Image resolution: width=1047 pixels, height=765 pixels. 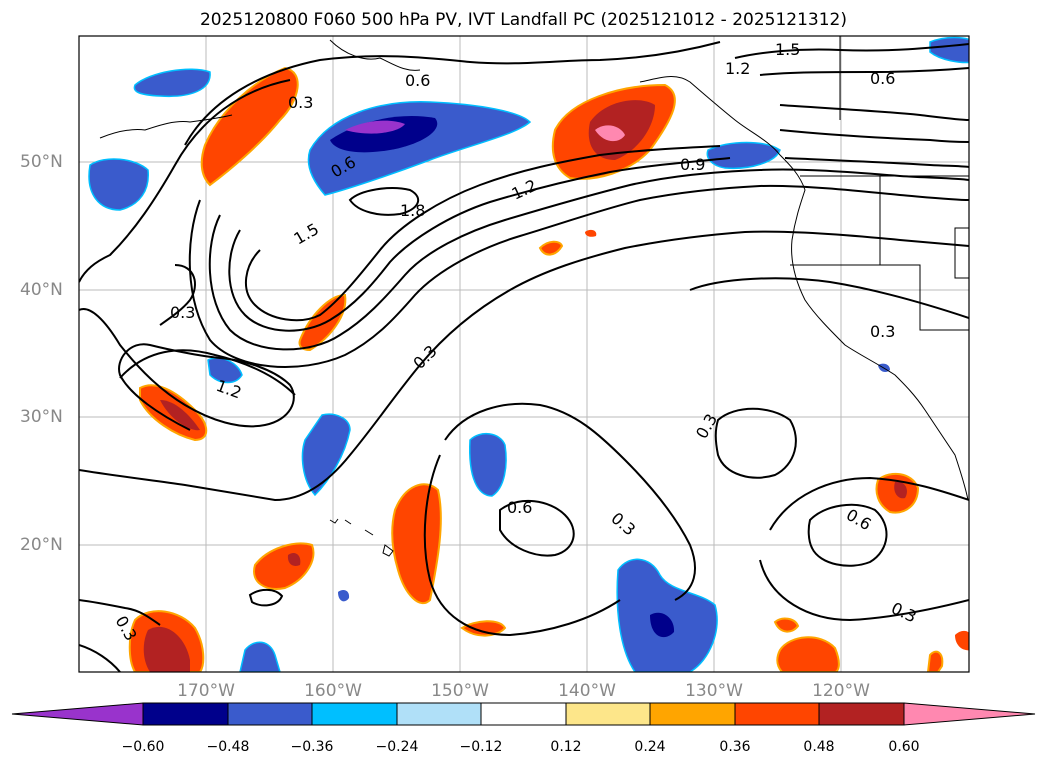 What do you see at coordinates (460, 691) in the screenshot?
I see `lon-label-150w: 150°W` at bounding box center [460, 691].